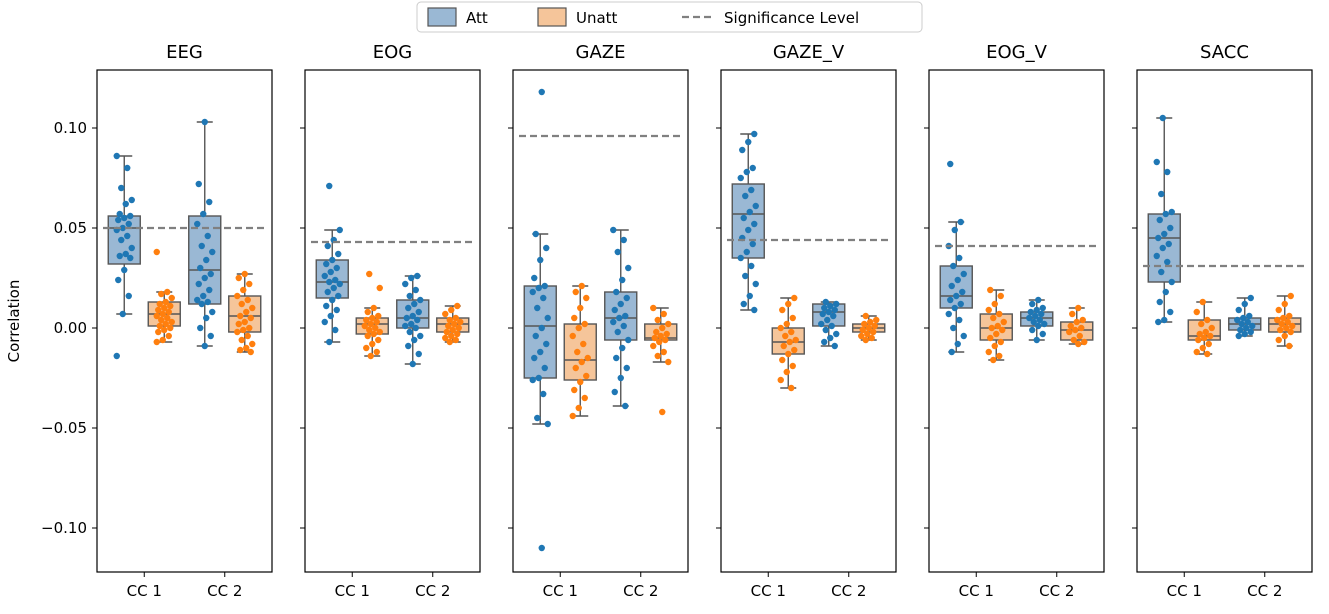 This screenshot has width=1329, height=614. Describe the element at coordinates (806, 321) in the screenshot. I see `panel-gaze-v: GAZE_V CC 1 CC 2` at that location.